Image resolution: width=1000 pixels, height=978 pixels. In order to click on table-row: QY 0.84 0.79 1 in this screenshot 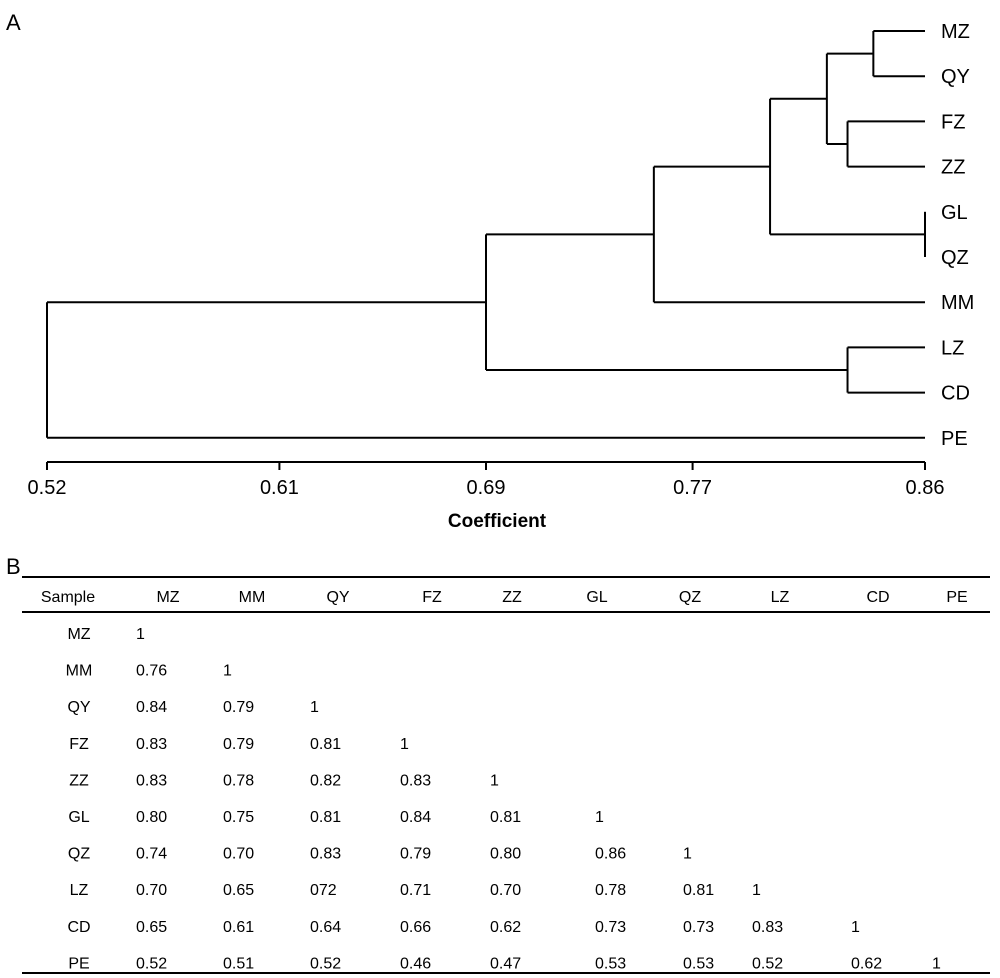, I will do `click(193, 707)`.